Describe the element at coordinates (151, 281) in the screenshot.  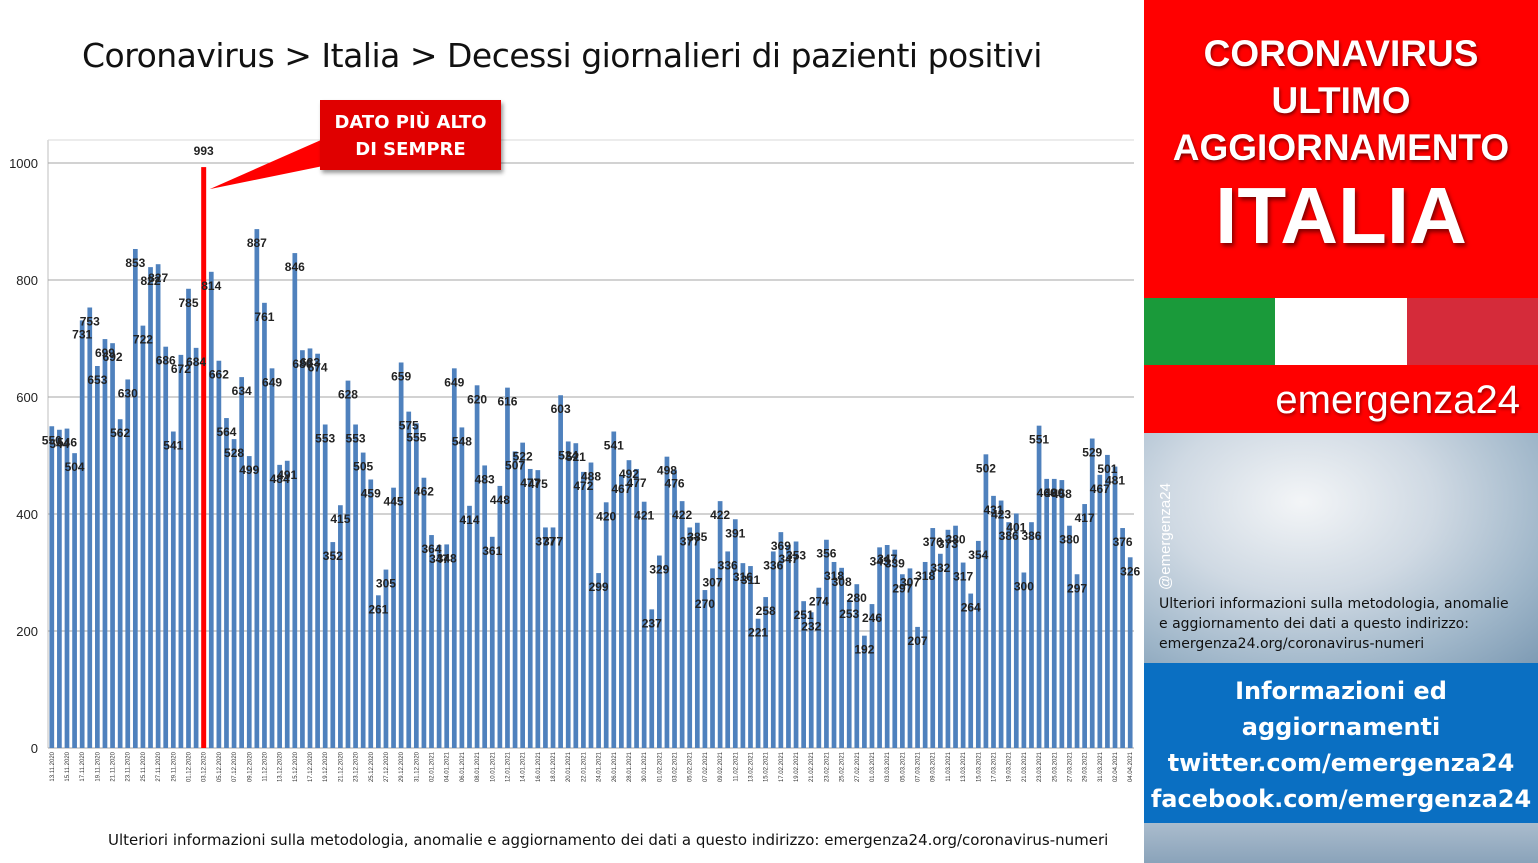
I see `data-label: 822` at that location.